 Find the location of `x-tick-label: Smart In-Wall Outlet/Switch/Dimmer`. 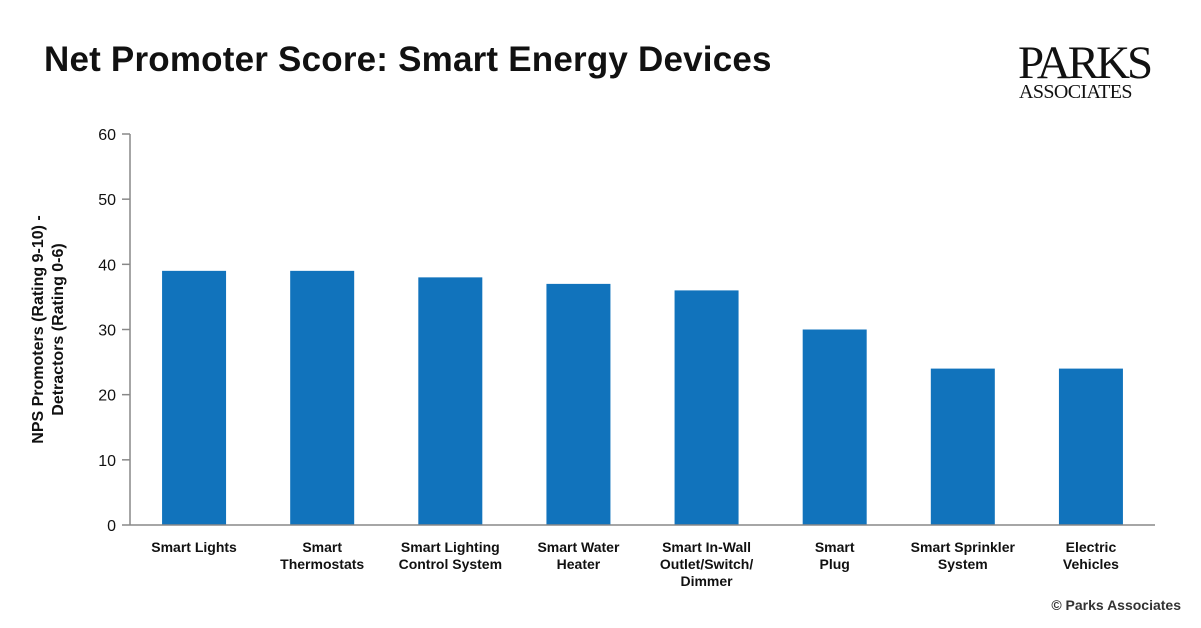

x-tick-label: Smart In-Wall Outlet/Switch/Dimmer is located at coordinates (706, 564).